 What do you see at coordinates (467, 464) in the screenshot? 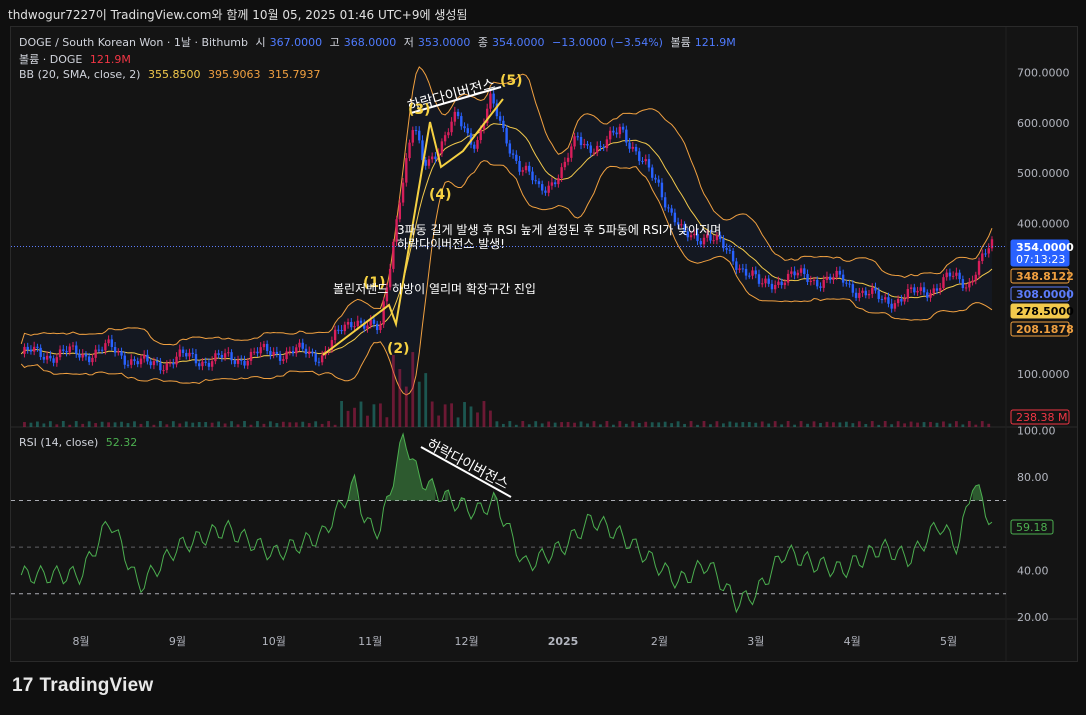
I see `divergence-label-rsi: 하락다이버전스` at bounding box center [467, 464].